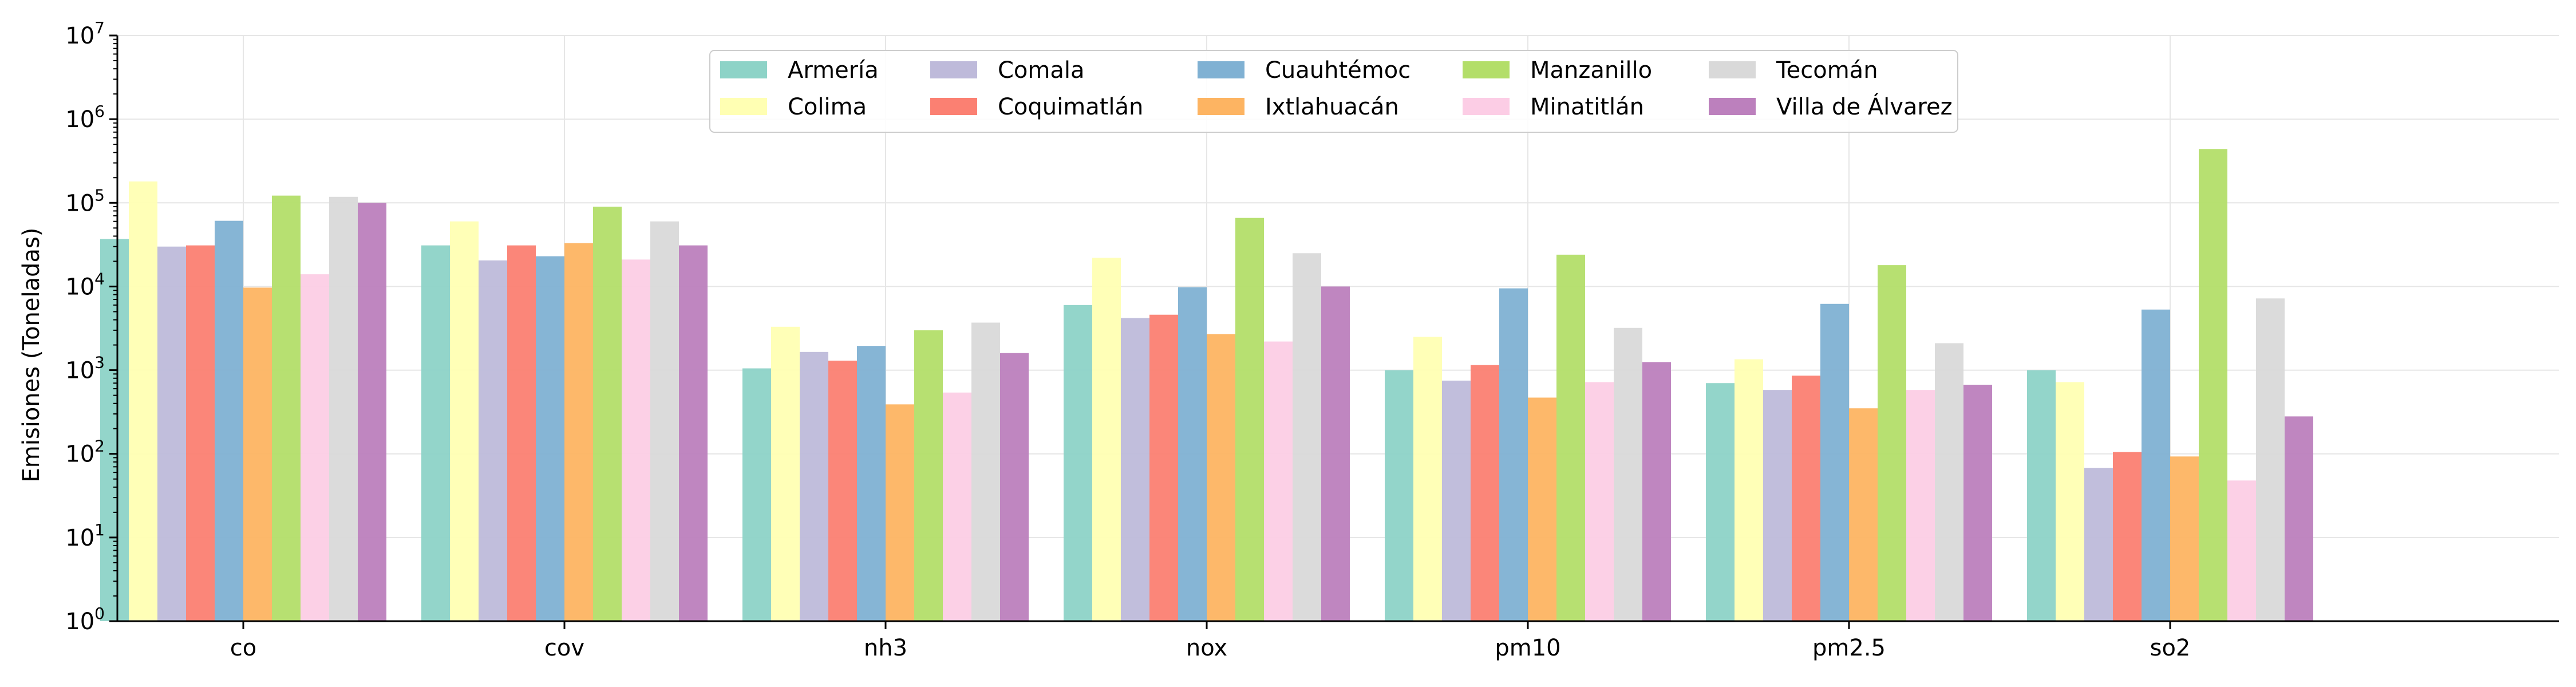 The image size is (2576, 687). I want to click on legend-label: Tecomán, so click(1827, 70).